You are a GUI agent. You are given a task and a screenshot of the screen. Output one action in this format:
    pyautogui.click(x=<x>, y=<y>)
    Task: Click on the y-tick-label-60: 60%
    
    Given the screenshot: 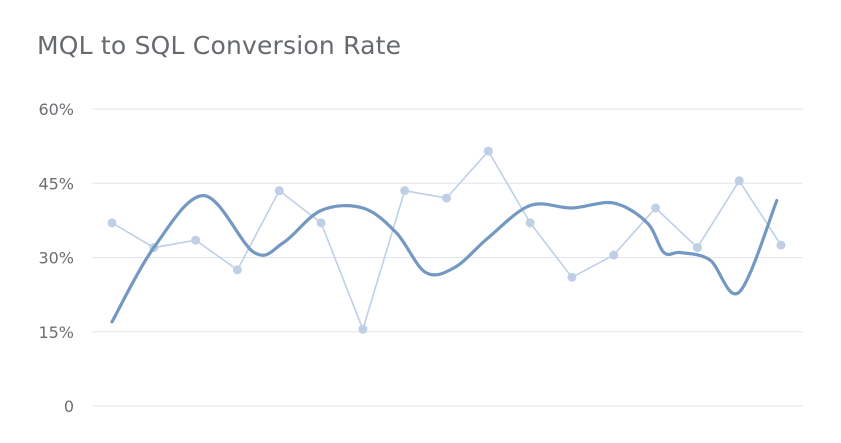 What is the action you would take?
    pyautogui.click(x=56, y=109)
    